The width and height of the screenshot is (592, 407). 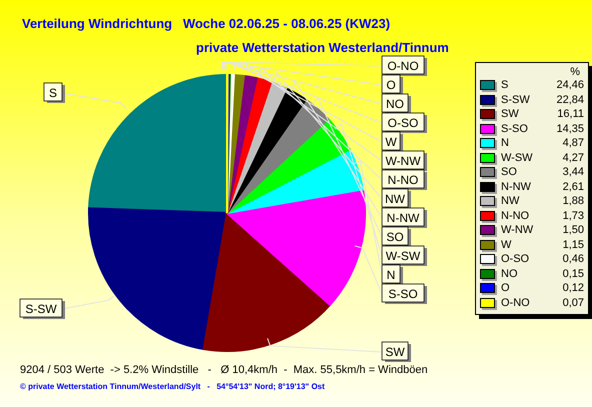 What do you see at coordinates (573, 216) in the screenshot?
I see `data-label: 1,73` at bounding box center [573, 216].